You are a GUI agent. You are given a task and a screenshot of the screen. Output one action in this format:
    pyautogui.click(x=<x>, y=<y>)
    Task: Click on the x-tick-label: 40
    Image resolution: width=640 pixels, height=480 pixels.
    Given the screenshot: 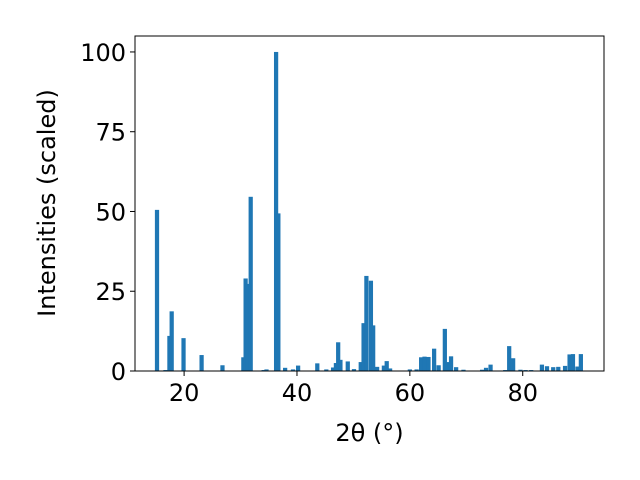 What is the action you would take?
    pyautogui.click(x=297, y=393)
    